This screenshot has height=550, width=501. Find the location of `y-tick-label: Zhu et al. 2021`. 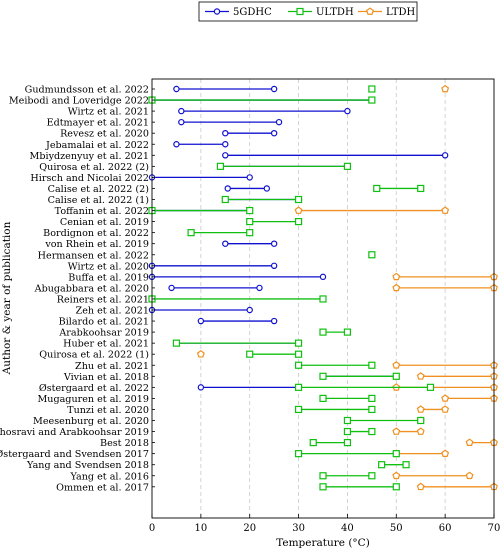

y-tick-label: Zhu et al. 2021 is located at coordinates (112, 366).